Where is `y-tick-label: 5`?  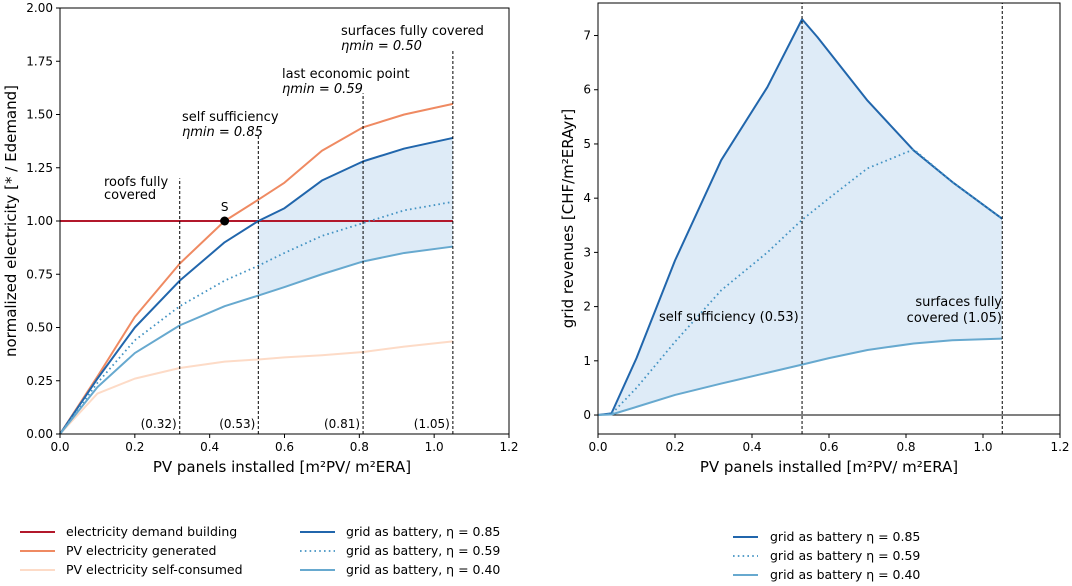
y-tick-label: 5 is located at coordinates (587, 144).